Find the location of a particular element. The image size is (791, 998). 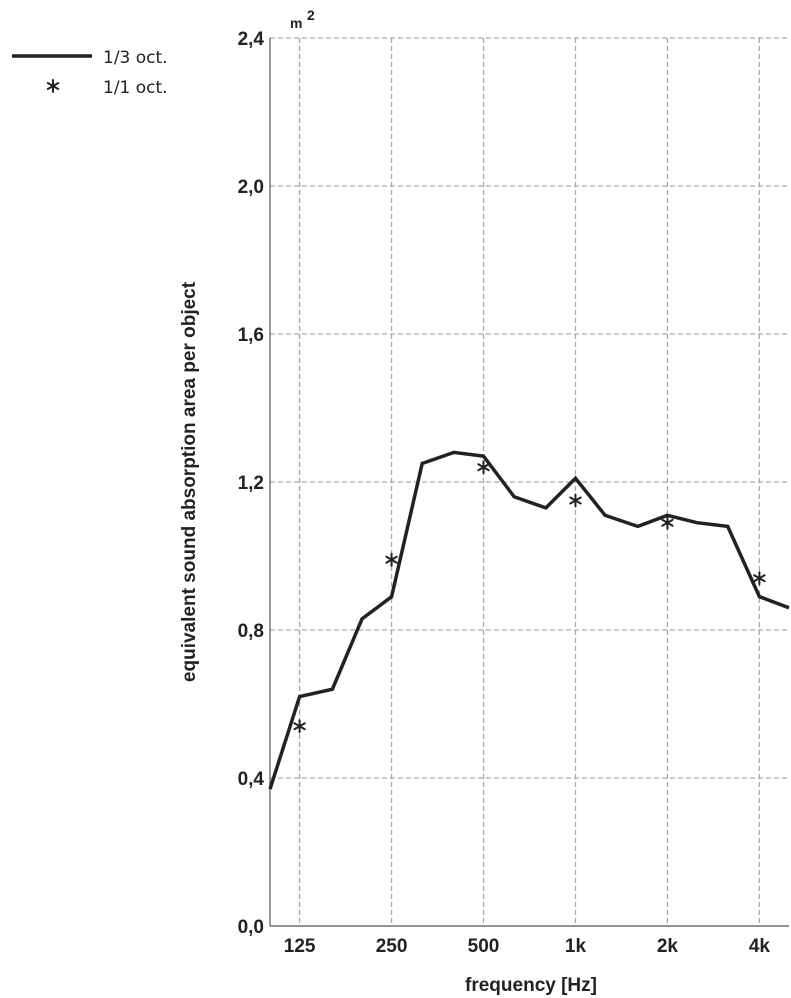

legend-label-octave: 1/1 oct. is located at coordinates (135, 88).